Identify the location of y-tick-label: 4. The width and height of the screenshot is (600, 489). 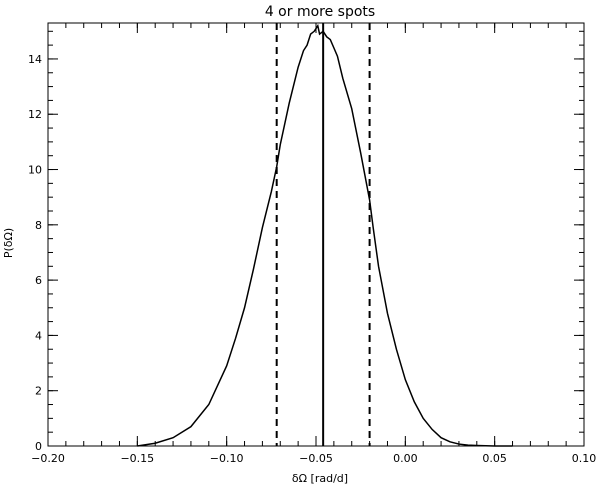
(38, 335).